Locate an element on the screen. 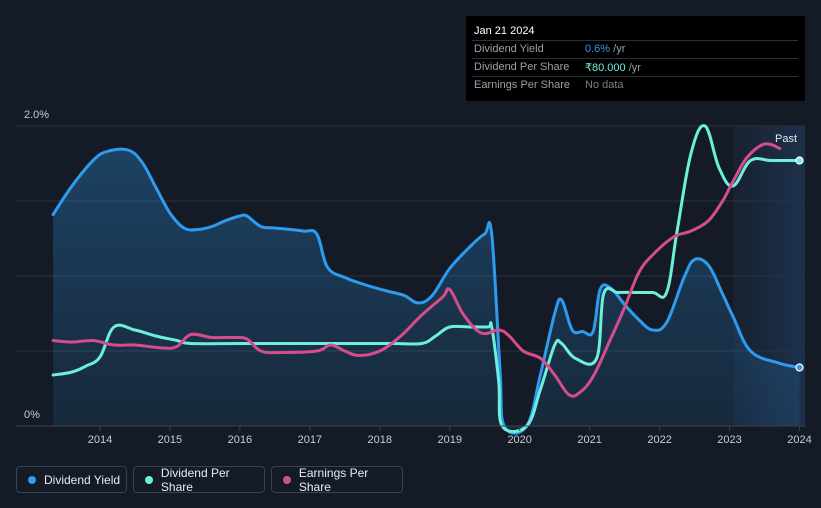  legend-dividend-yield: Dividend Yield is located at coordinates (71, 479).